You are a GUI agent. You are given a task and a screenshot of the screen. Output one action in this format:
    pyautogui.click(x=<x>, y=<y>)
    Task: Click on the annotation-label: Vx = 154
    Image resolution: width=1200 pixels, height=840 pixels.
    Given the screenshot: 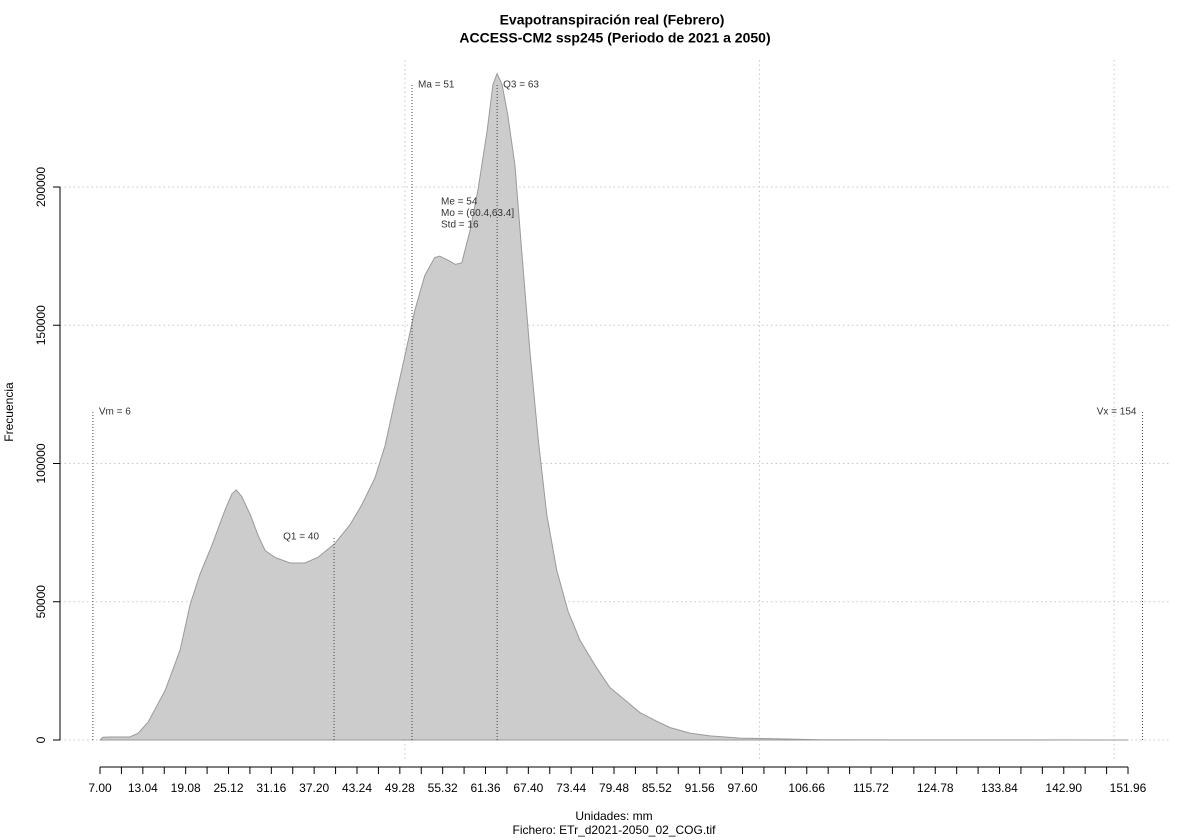 What is the action you would take?
    pyautogui.click(x=1117, y=412)
    